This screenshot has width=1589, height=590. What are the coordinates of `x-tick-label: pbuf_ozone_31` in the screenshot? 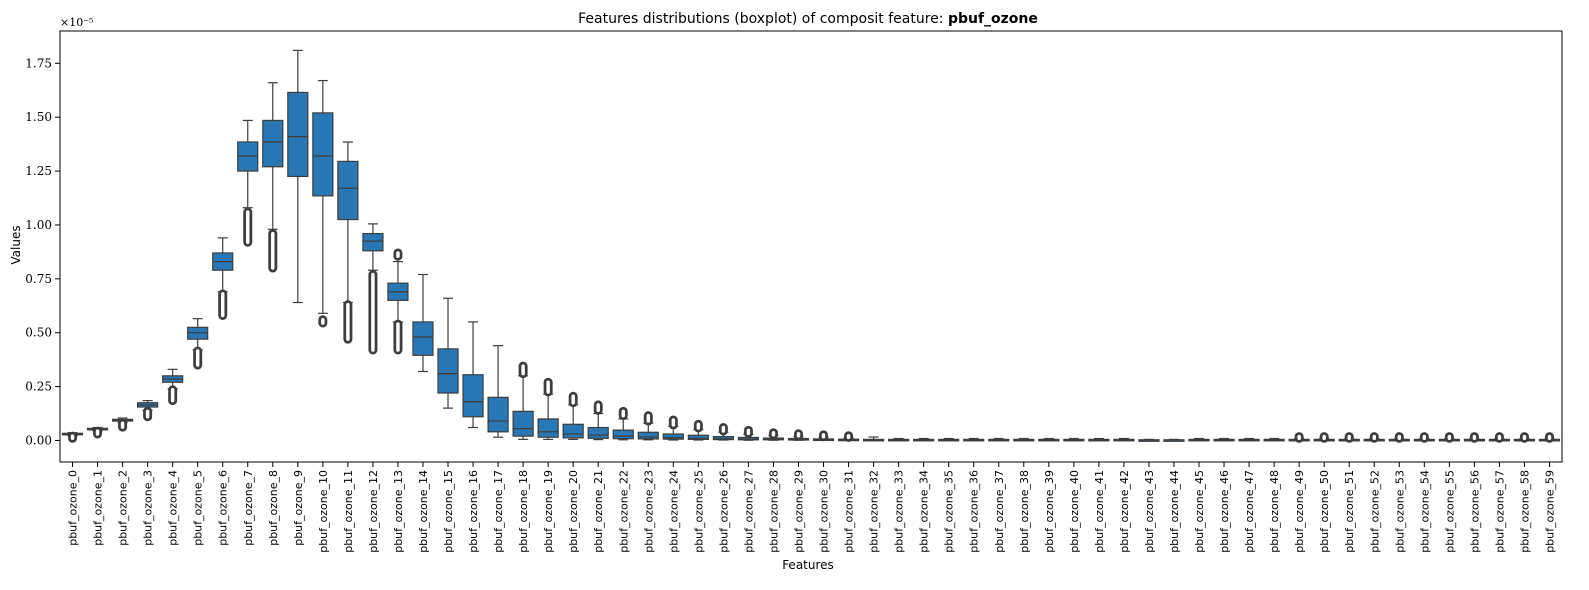 It's located at (849, 511).